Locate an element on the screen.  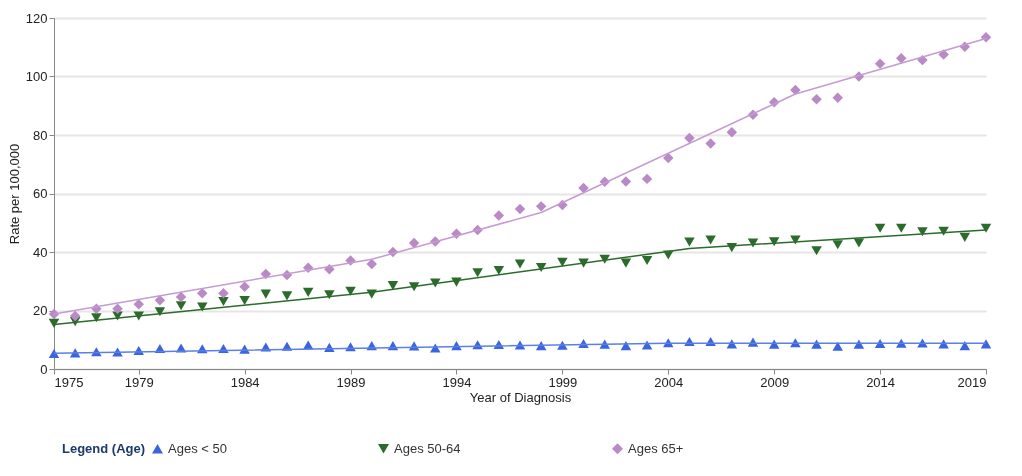
x-tick-label: 1975 is located at coordinates (69, 382).